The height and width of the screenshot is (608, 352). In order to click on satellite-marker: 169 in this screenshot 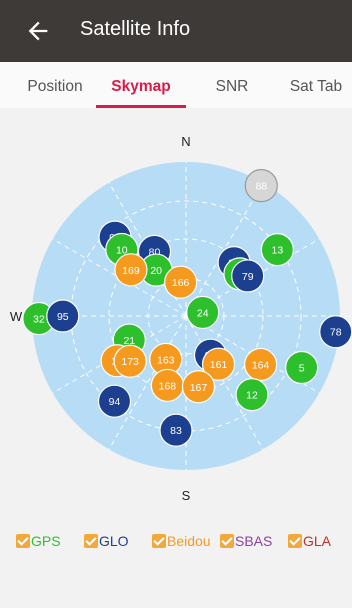, I will do `click(131, 270)`.